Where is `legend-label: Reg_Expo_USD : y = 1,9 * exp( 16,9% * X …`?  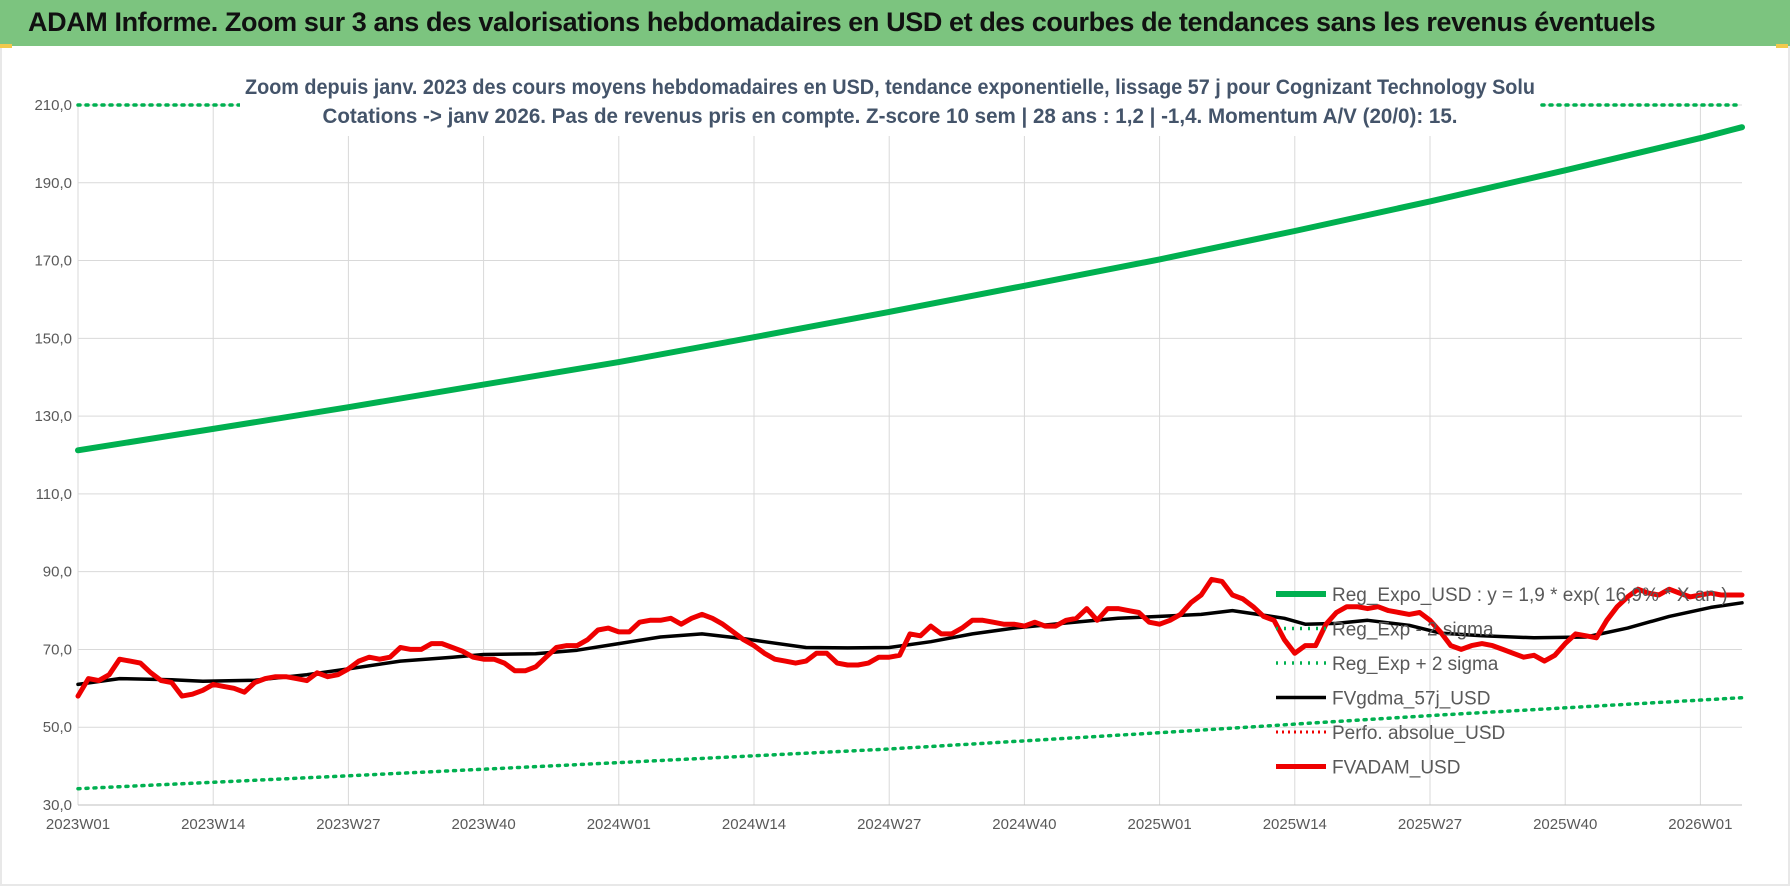 legend-label: Reg_Expo_USD : y = 1,9 * exp( 16,9% * X … is located at coordinates (1530, 595).